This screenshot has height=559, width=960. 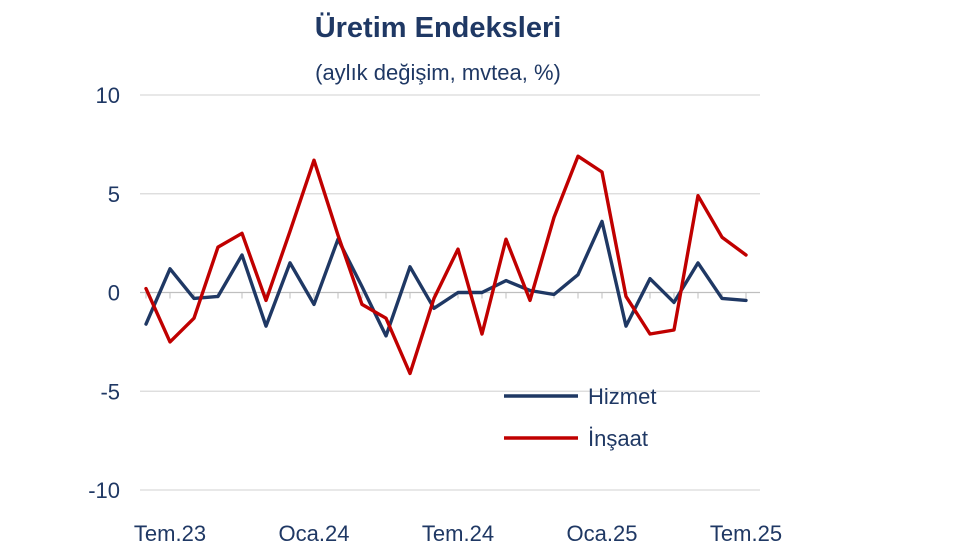 What do you see at coordinates (622, 396) in the screenshot?
I see `legend-label: Hizmet` at bounding box center [622, 396].